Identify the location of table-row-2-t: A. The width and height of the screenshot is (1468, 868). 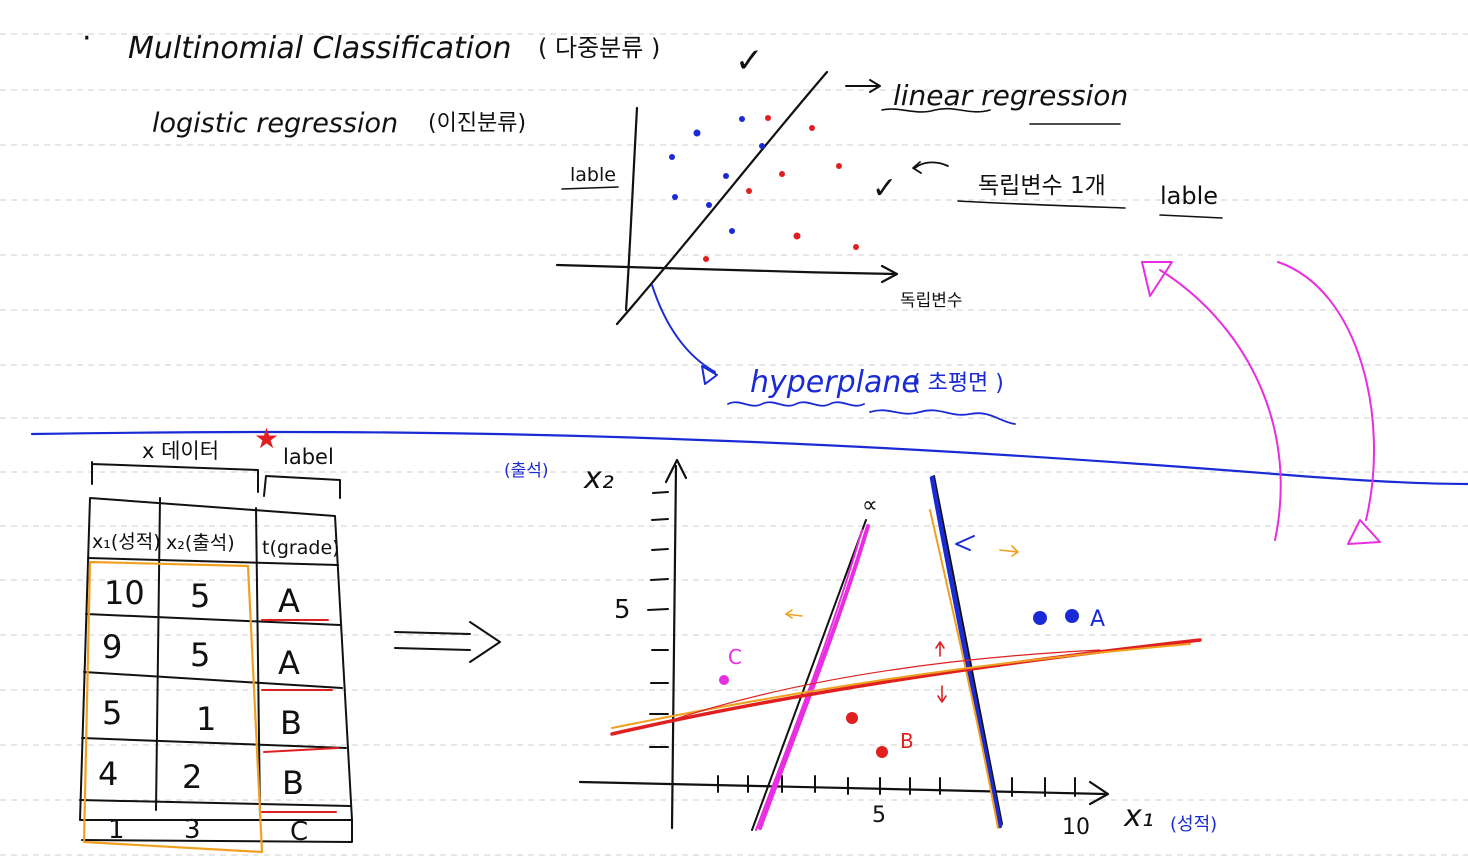
(289, 663).